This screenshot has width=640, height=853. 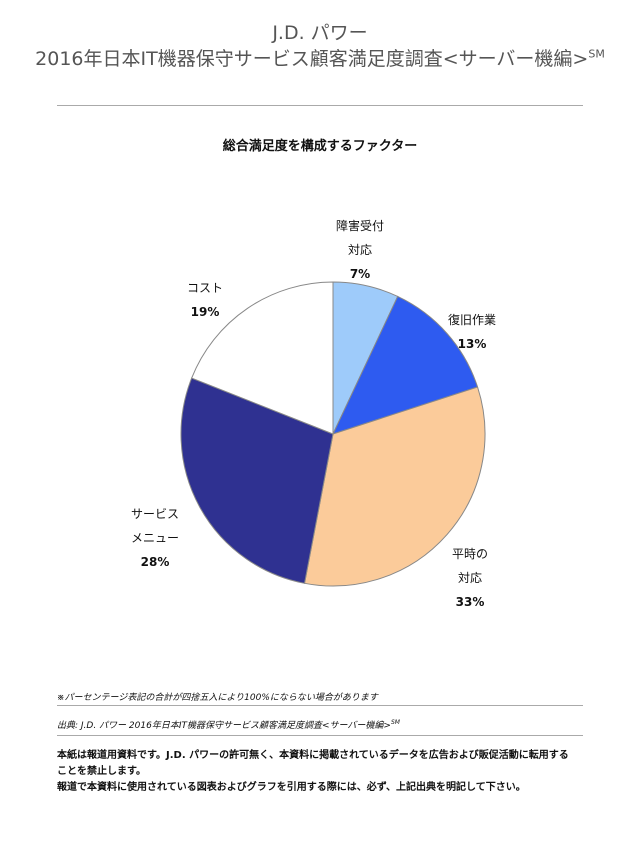 What do you see at coordinates (596, 54) in the screenshot?
I see `header-service-mark: SM` at bounding box center [596, 54].